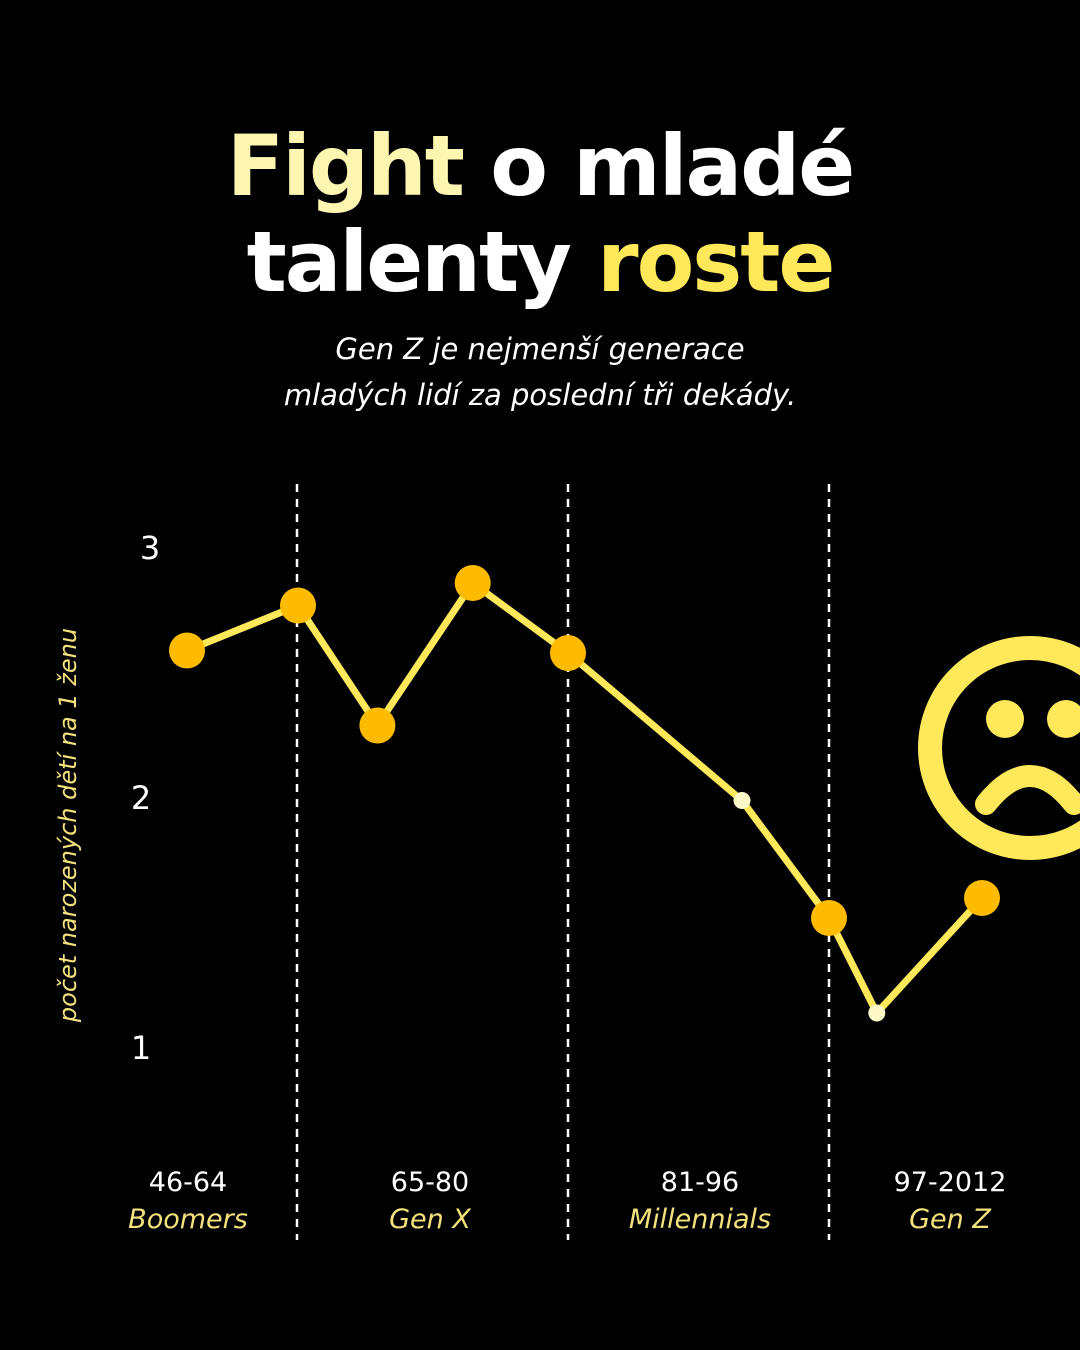  Describe the element at coordinates (150, 548) in the screenshot. I see `y-tick-label: 3` at that location.